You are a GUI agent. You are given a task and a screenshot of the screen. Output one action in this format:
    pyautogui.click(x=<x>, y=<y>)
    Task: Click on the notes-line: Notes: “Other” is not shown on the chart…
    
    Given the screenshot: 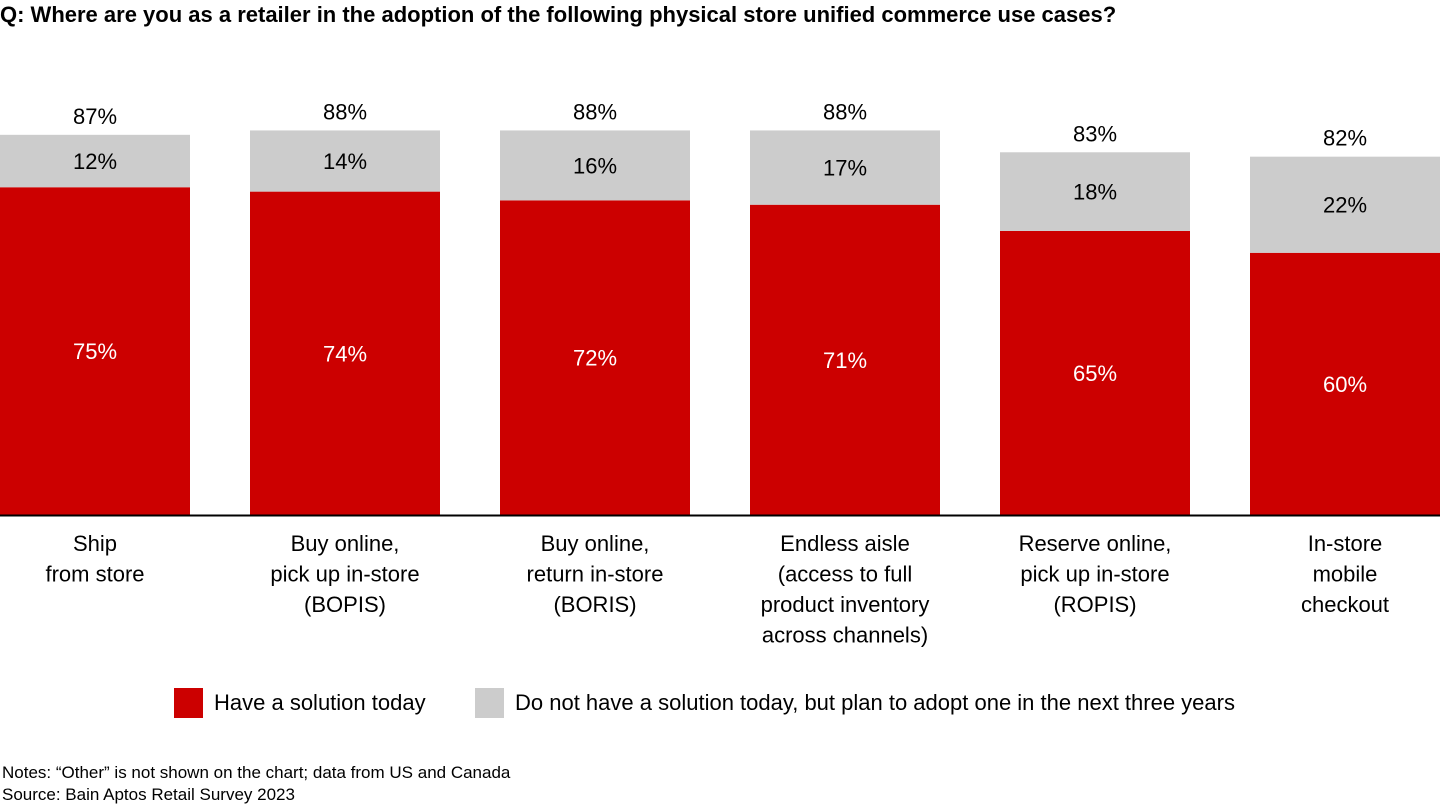 What is the action you would take?
    pyautogui.click(x=256, y=772)
    